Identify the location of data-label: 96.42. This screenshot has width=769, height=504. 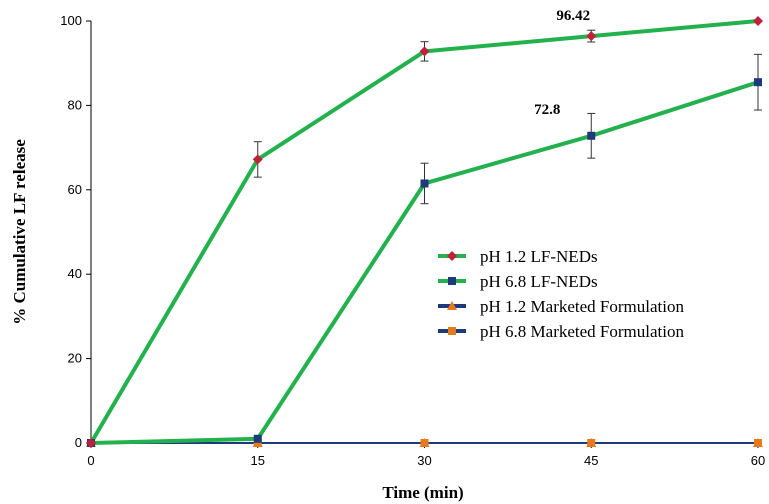
(573, 16).